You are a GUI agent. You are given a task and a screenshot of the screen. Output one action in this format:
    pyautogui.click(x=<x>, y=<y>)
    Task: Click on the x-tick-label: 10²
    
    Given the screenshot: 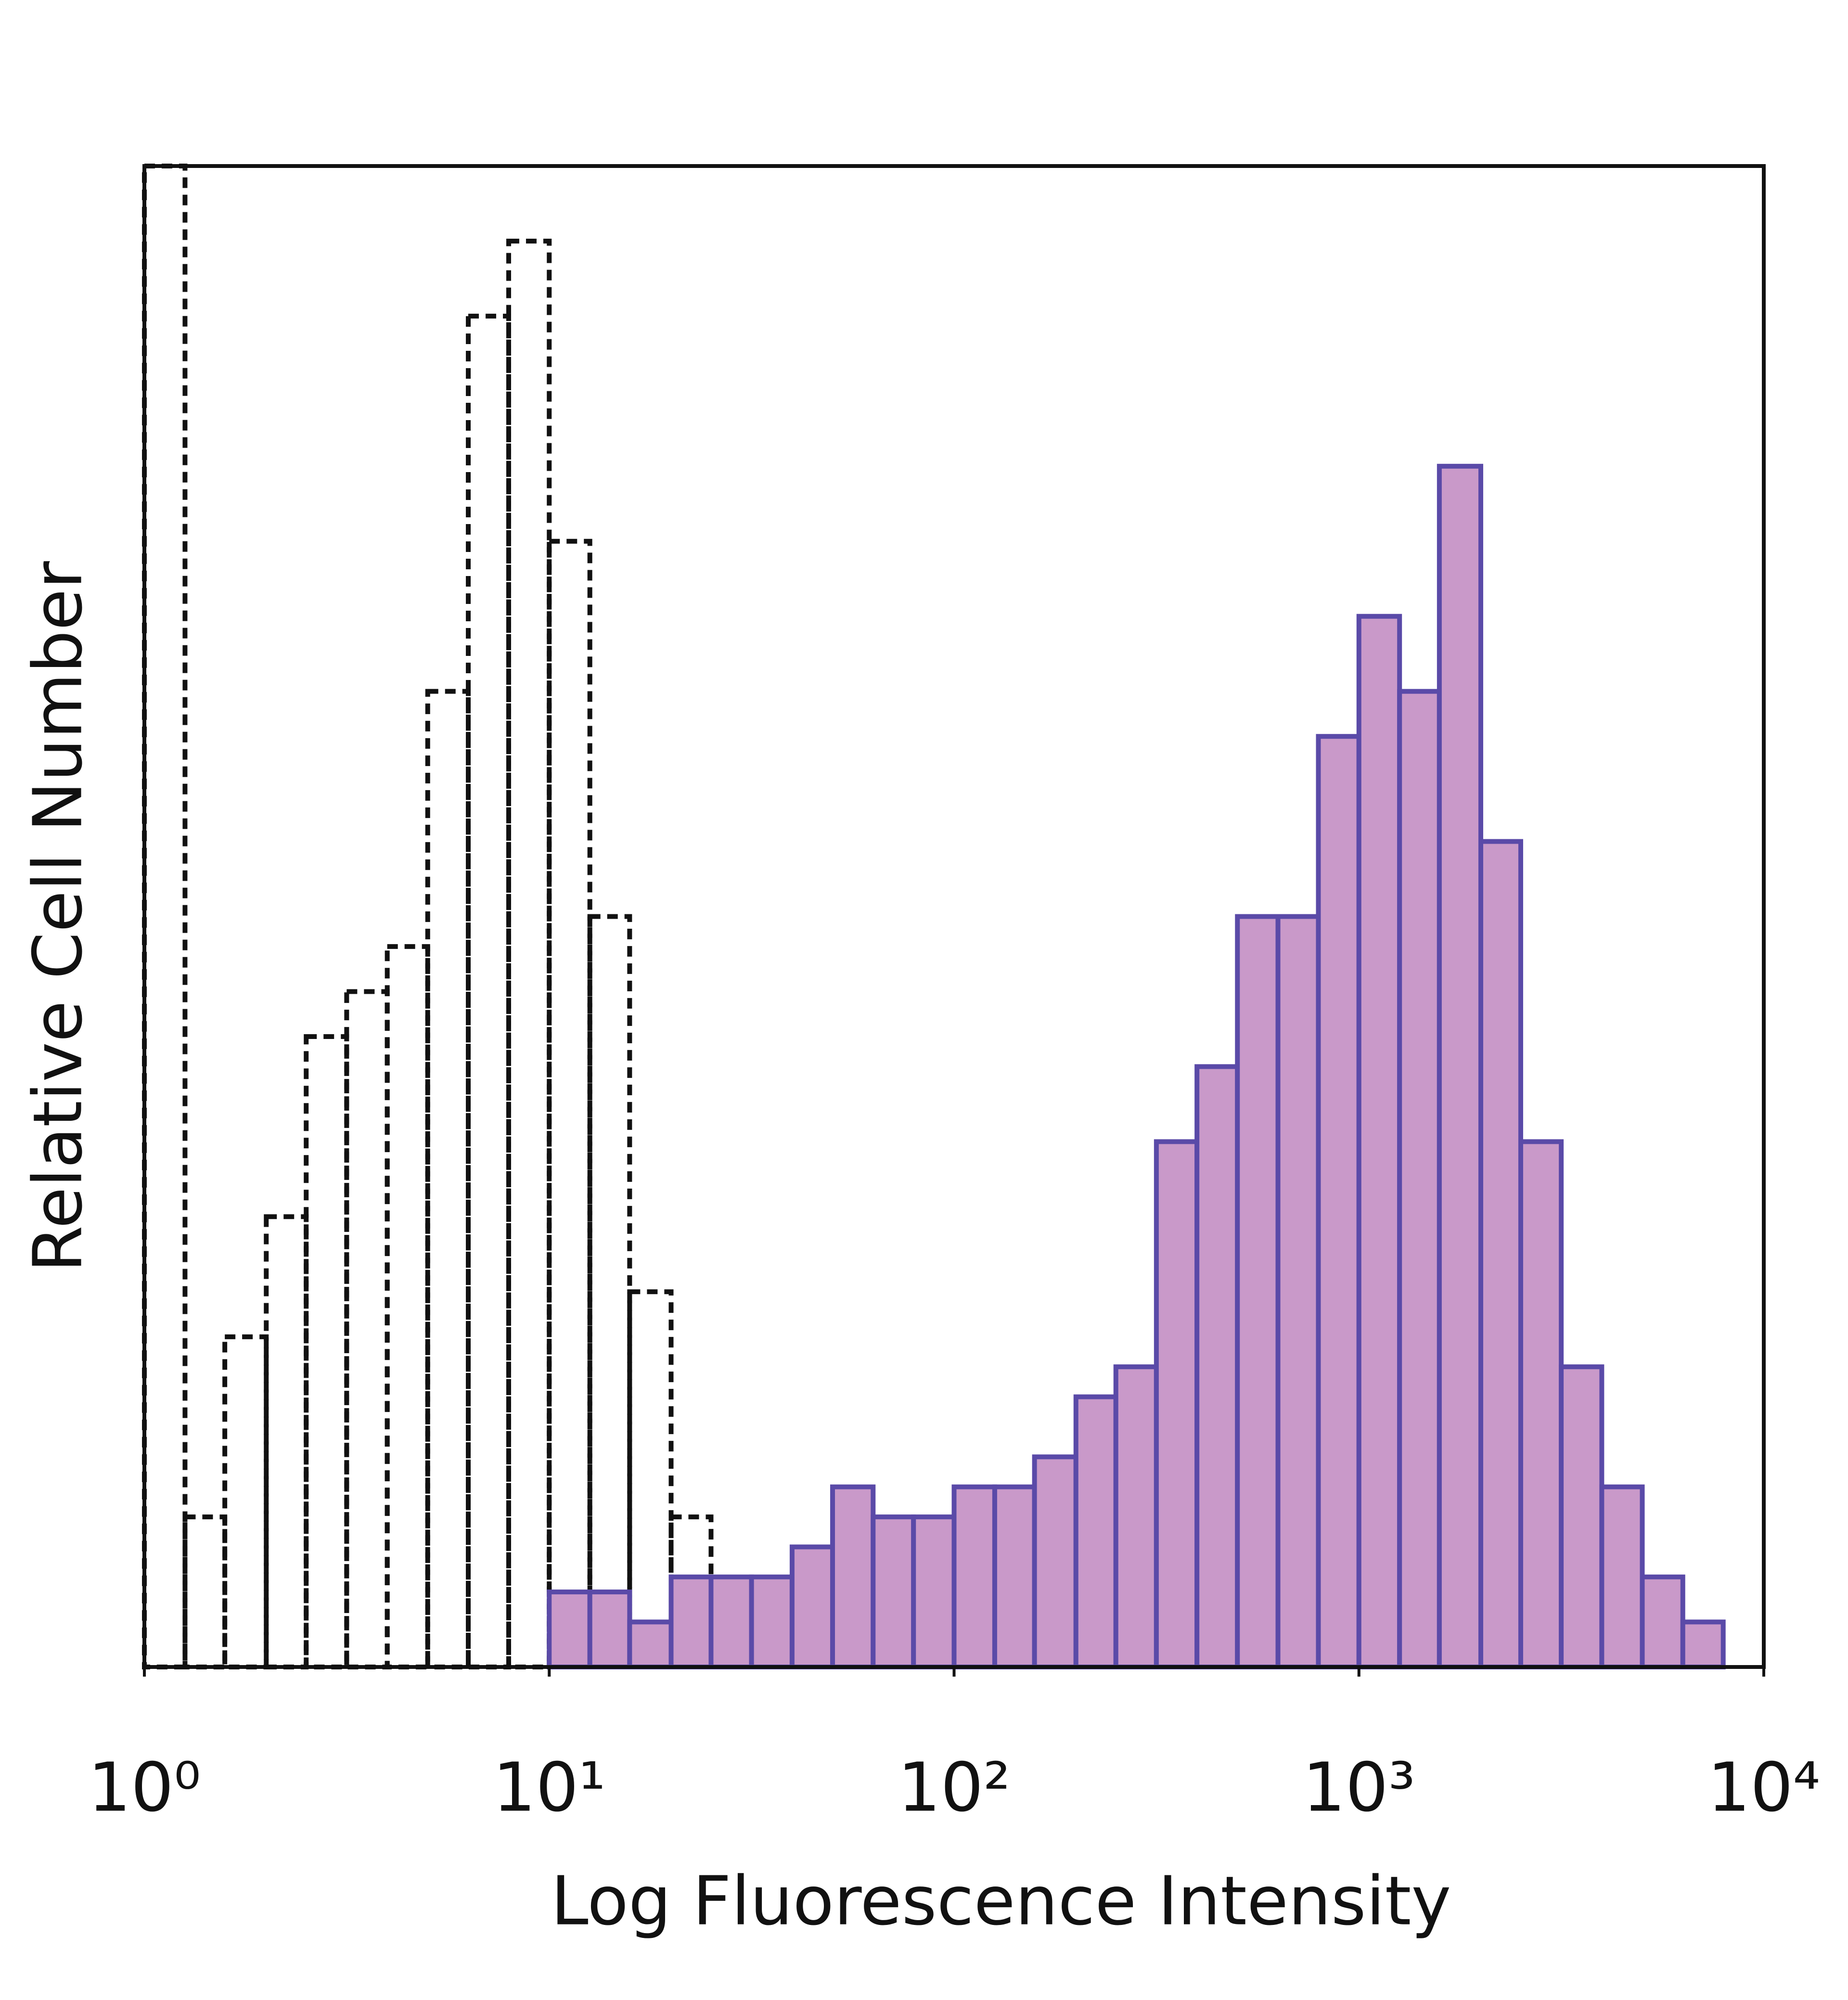 What is the action you would take?
    pyautogui.click(x=954, y=1788)
    